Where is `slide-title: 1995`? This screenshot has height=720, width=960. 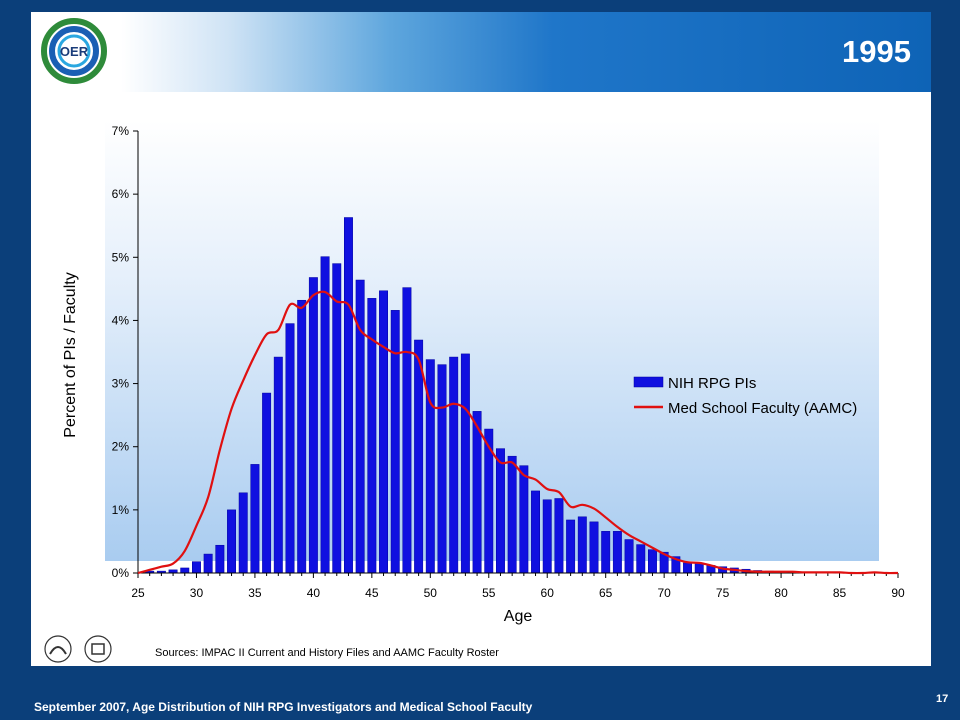 slide-title: 1995 is located at coordinates (876, 51).